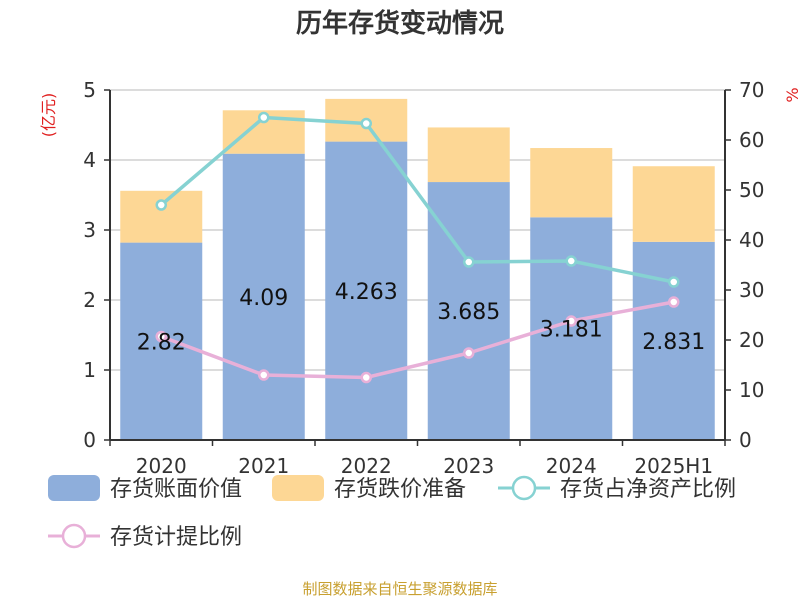 The width and height of the screenshot is (800, 600). I want to click on bar-2020-impairment, so click(161, 216).